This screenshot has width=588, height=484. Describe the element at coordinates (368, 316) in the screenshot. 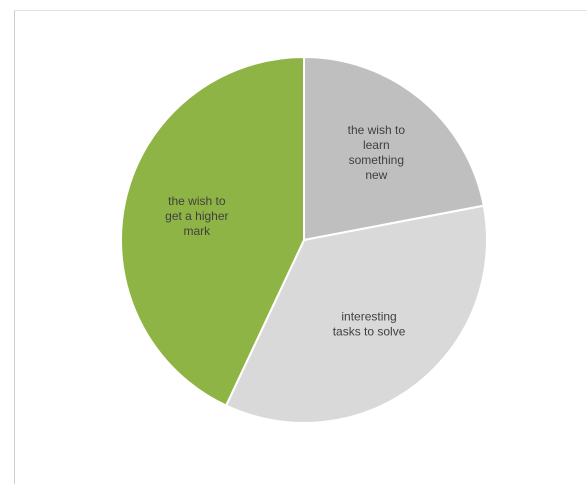

I see `pie-slice-label-line: interesting` at that location.